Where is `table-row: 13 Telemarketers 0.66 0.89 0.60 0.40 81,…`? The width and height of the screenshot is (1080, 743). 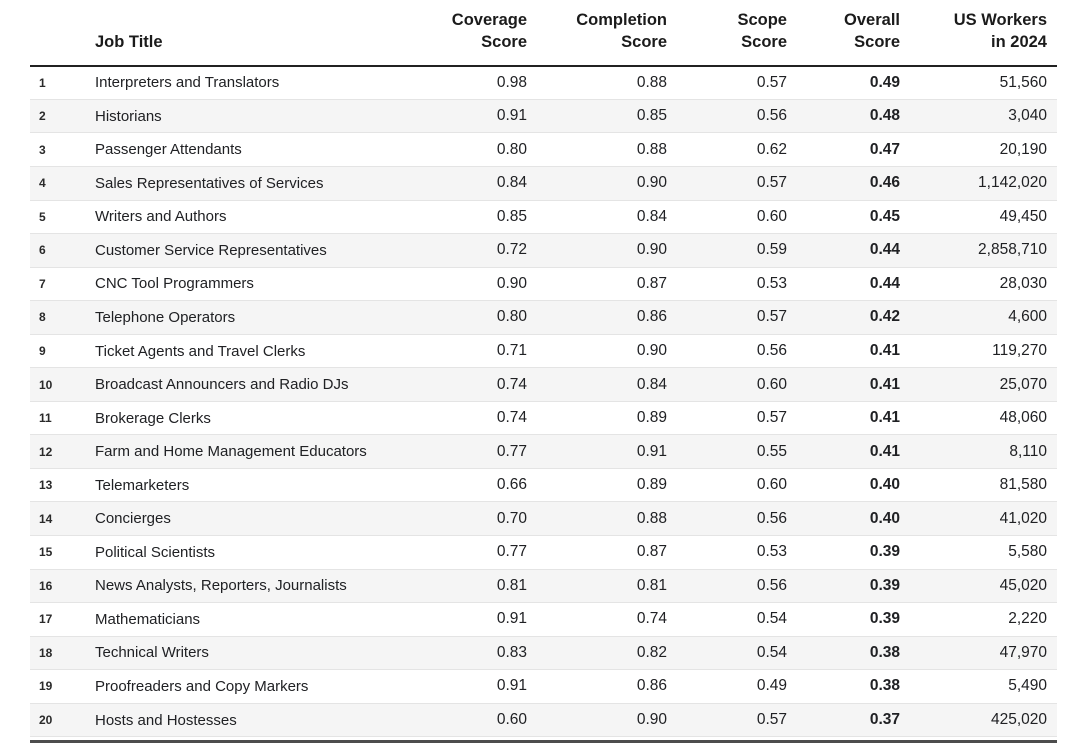 table-row: 13 Telemarketers 0.66 0.89 0.60 0.40 81,… is located at coordinates (543, 485).